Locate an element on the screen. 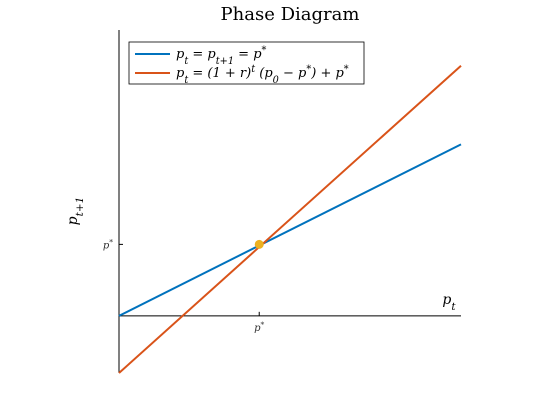 The image size is (560, 420). y-tick-label: p* is located at coordinates (108, 244).